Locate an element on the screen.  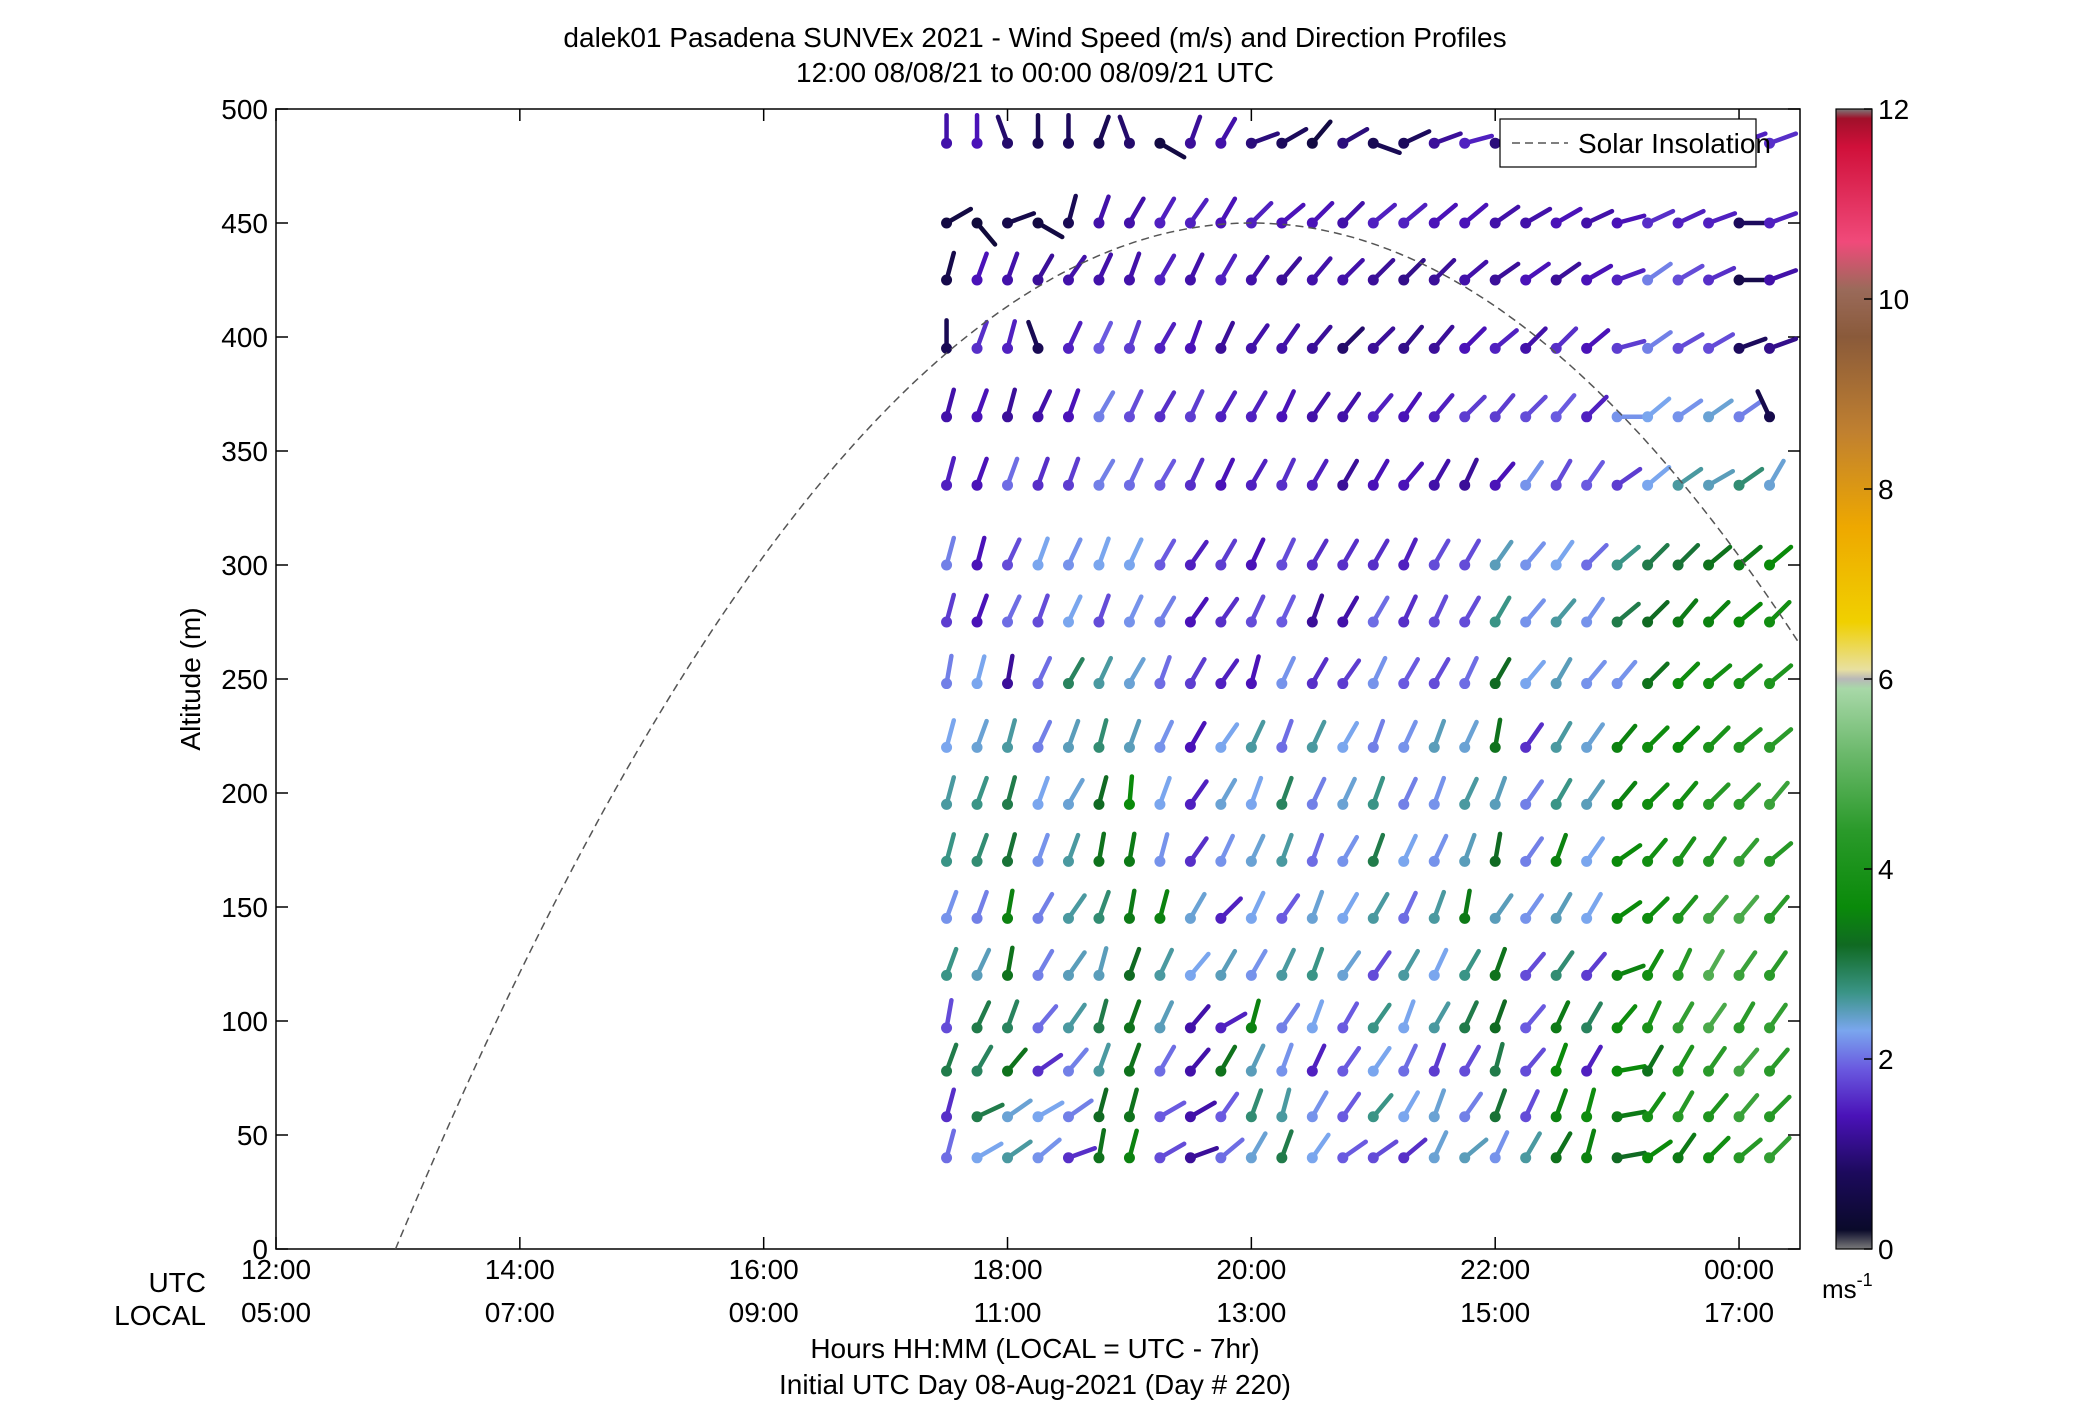
colorbar-tick-label: 0 is located at coordinates (1886, 1249).